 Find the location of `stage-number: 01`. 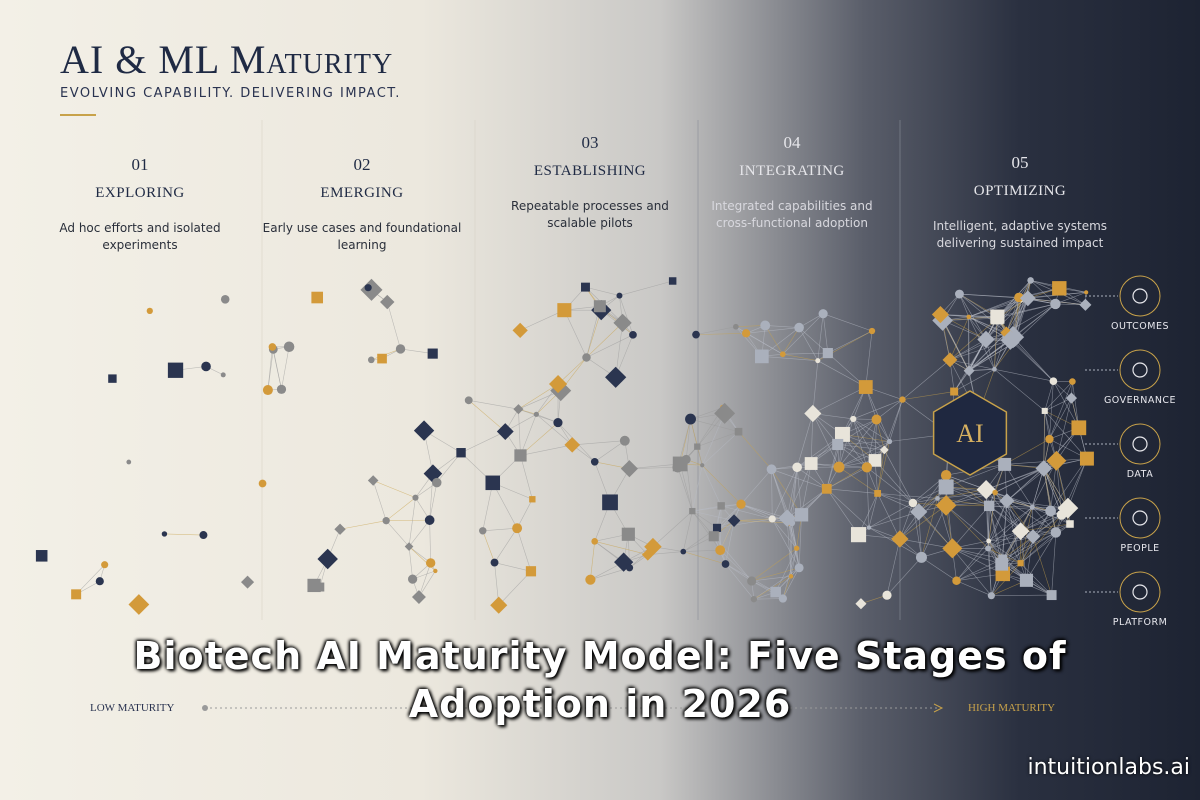

stage-number: 01 is located at coordinates (140, 164).